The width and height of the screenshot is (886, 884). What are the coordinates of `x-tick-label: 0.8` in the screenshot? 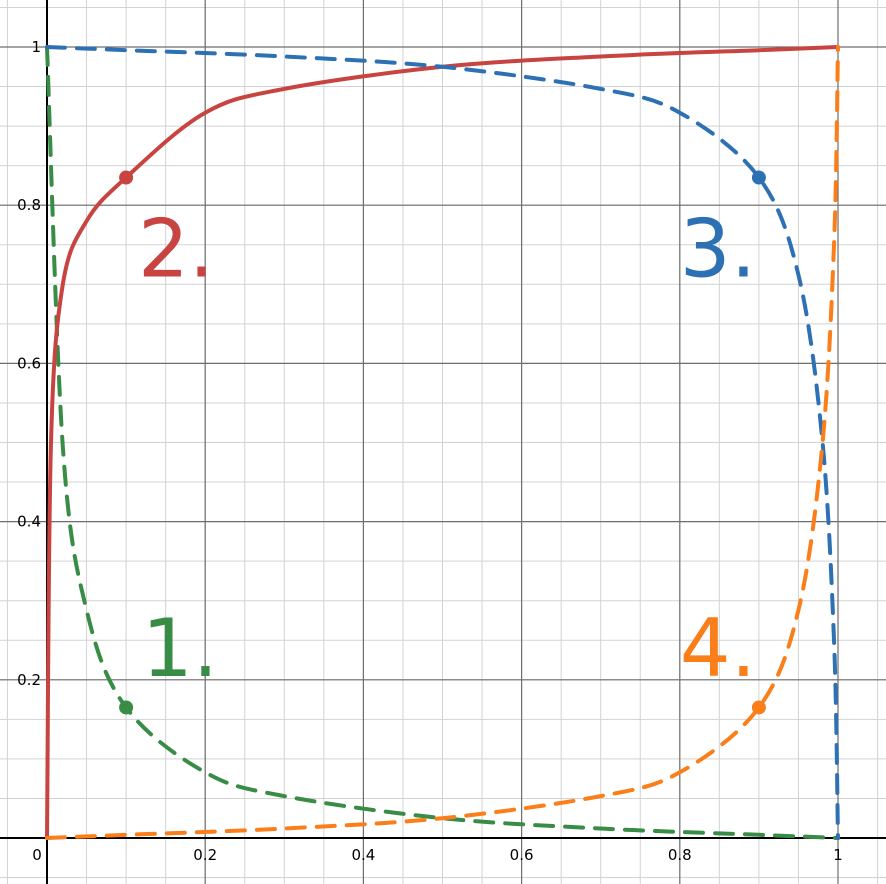 It's located at (680, 855).